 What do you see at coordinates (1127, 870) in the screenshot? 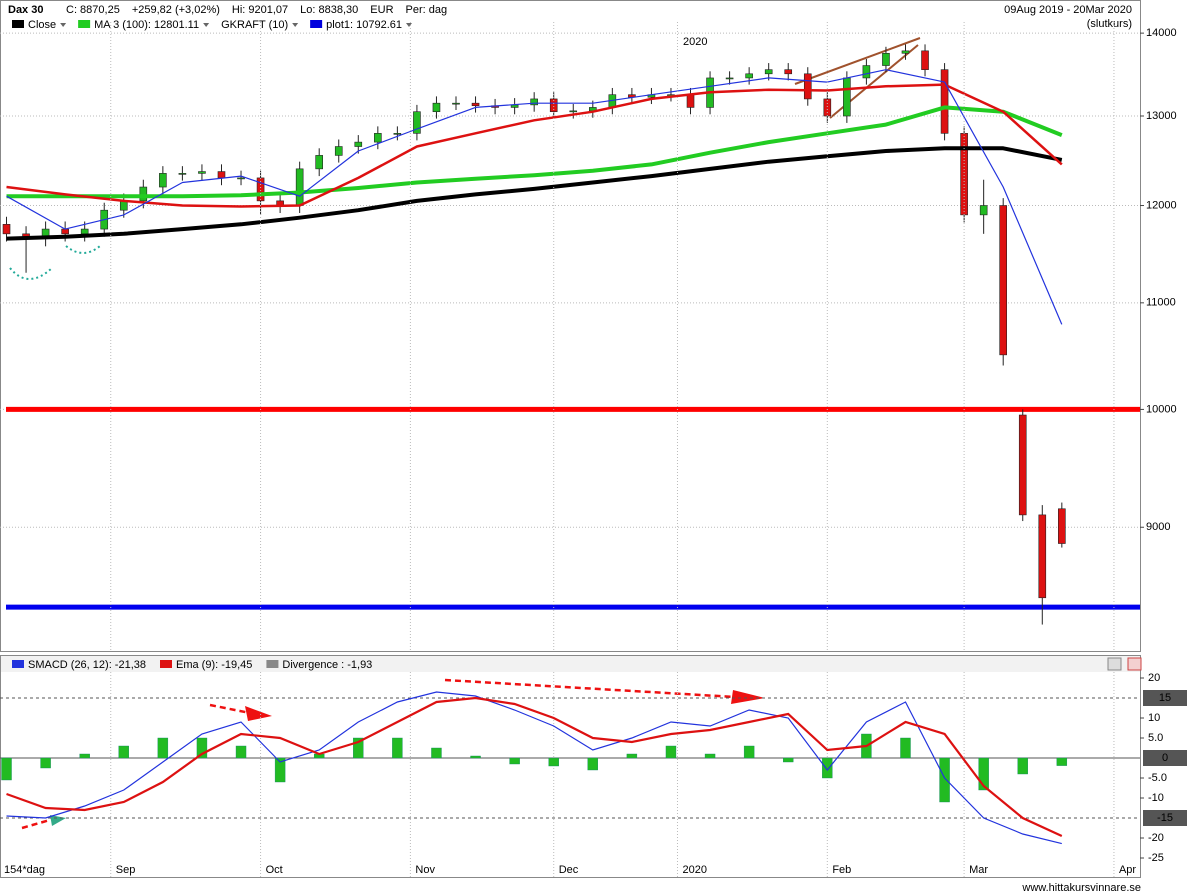
I see `x-tick-label: Apr` at bounding box center [1127, 870].